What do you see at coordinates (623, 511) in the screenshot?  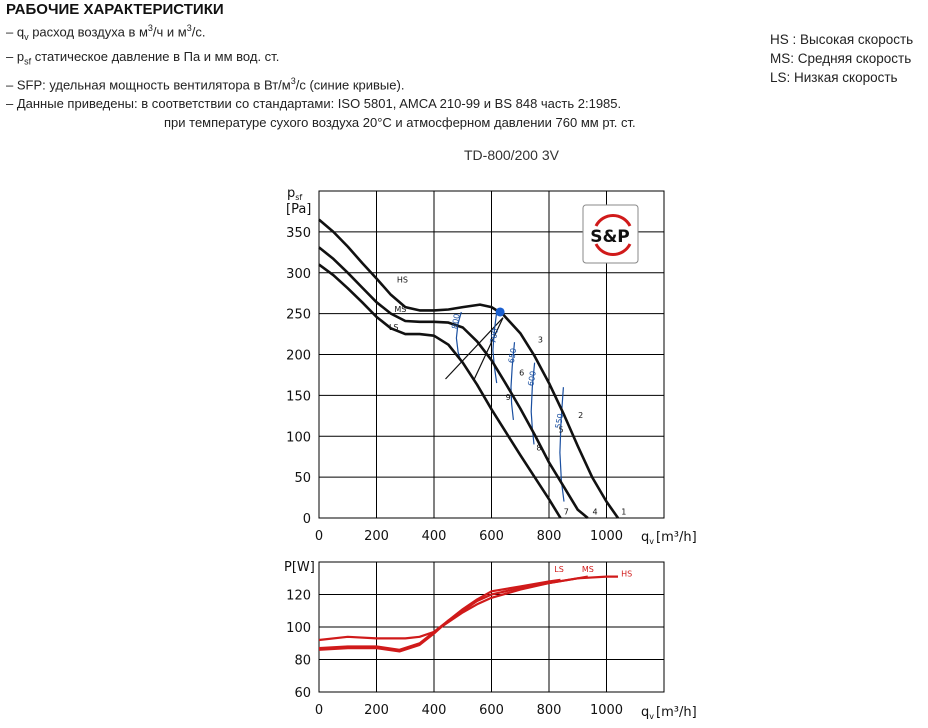 I see `point-label-1: 1` at bounding box center [623, 511].